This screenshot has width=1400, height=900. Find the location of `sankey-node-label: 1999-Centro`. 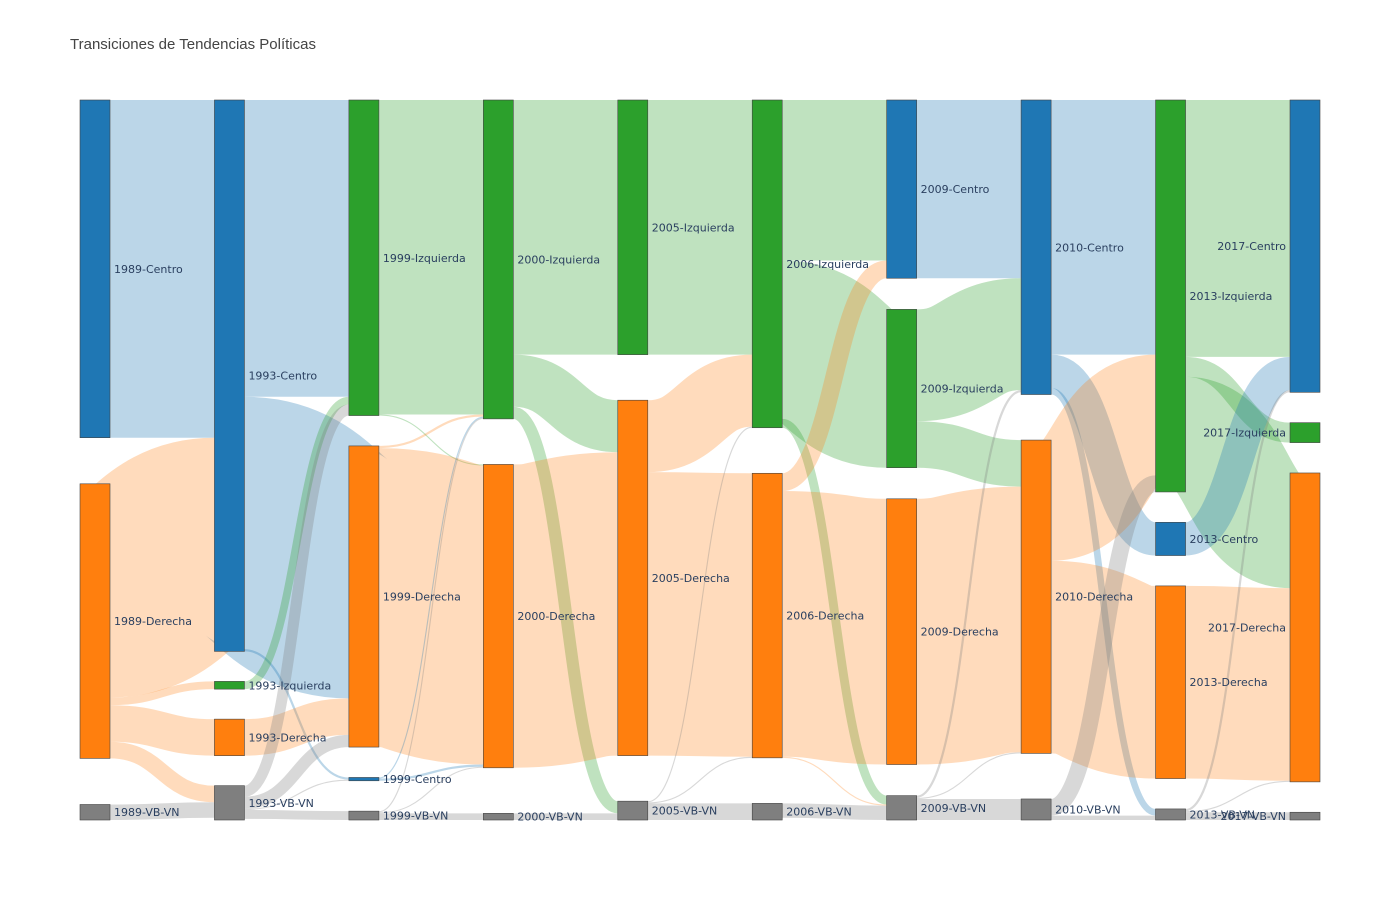

sankey-node-label: 1999-Centro is located at coordinates (417, 779).